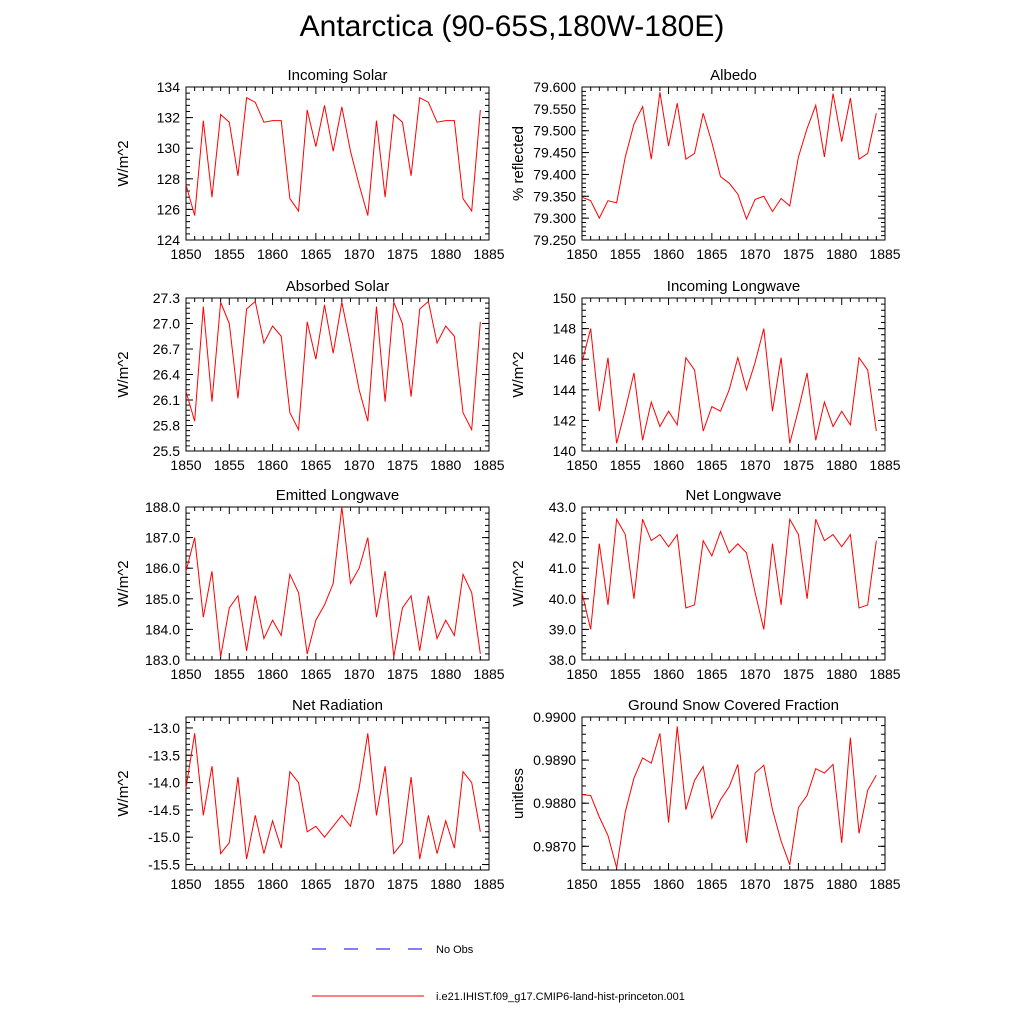 The width and height of the screenshot is (1024, 1024). I want to click on y-tick-label: 43.0, so click(562, 507).